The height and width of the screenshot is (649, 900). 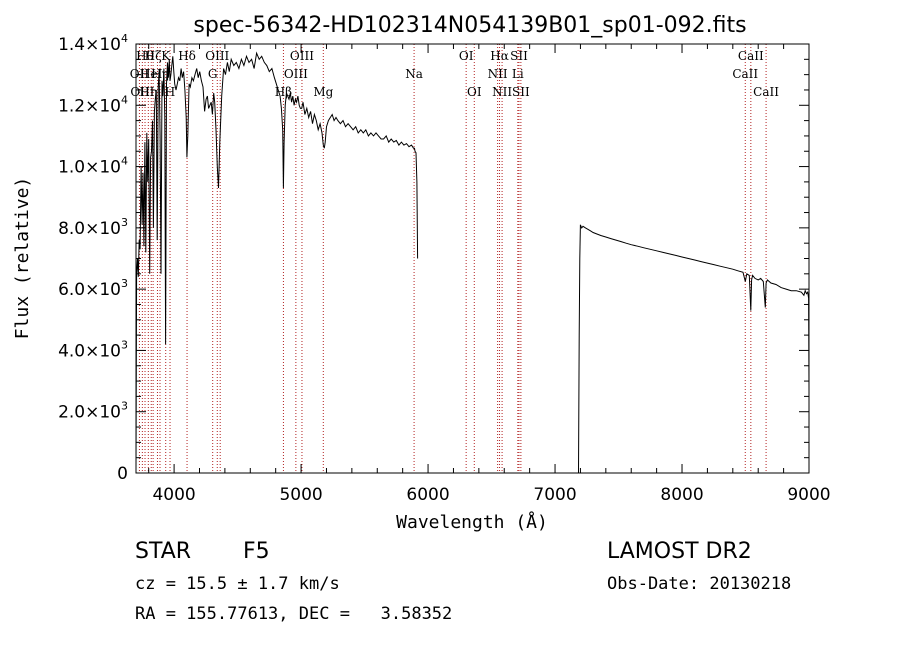 What do you see at coordinates (170, 92) in the screenshot?
I see `line-marker-label: H` at bounding box center [170, 92].